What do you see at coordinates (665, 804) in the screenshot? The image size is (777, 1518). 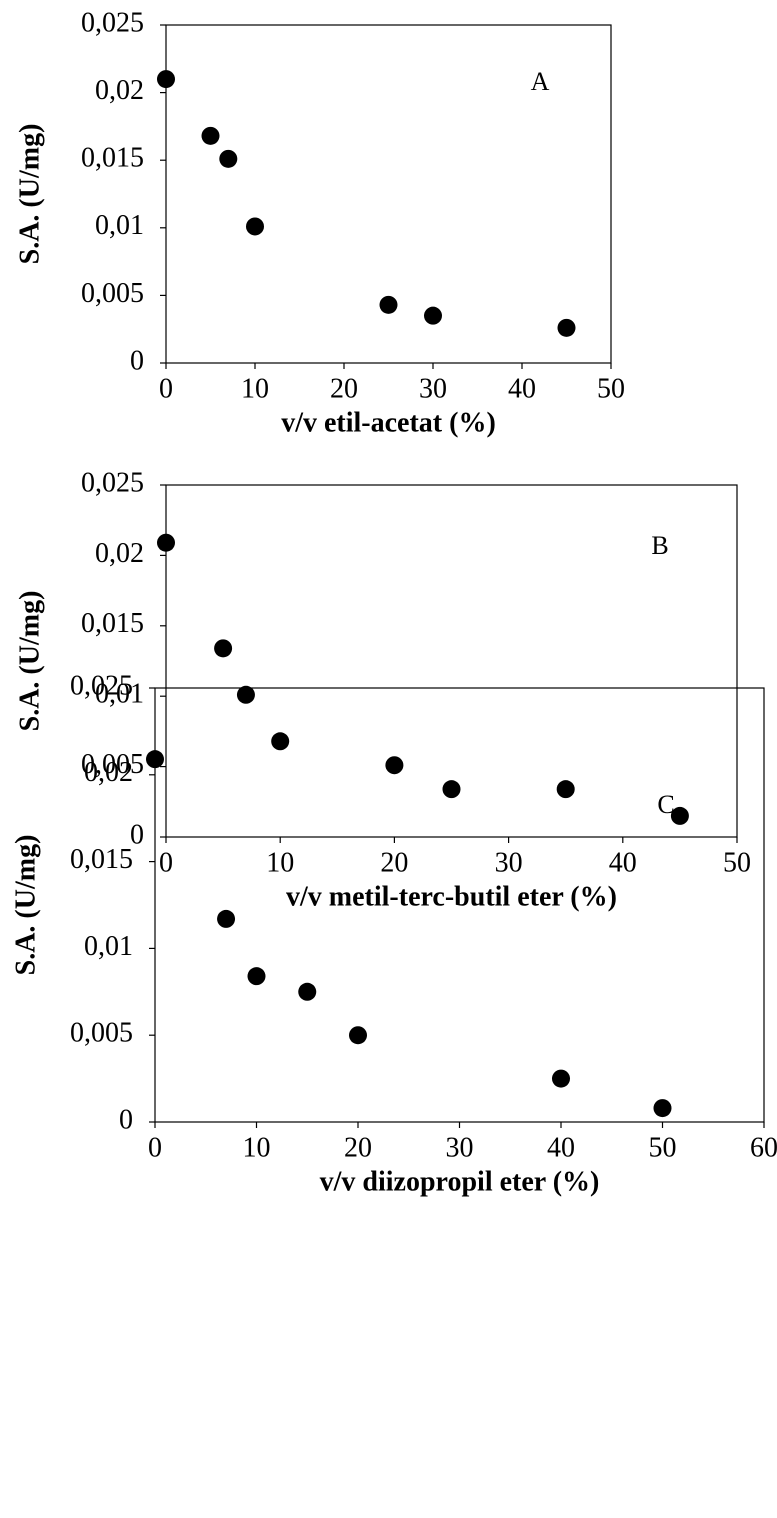 I see `panel-label: C` at bounding box center [665, 804].